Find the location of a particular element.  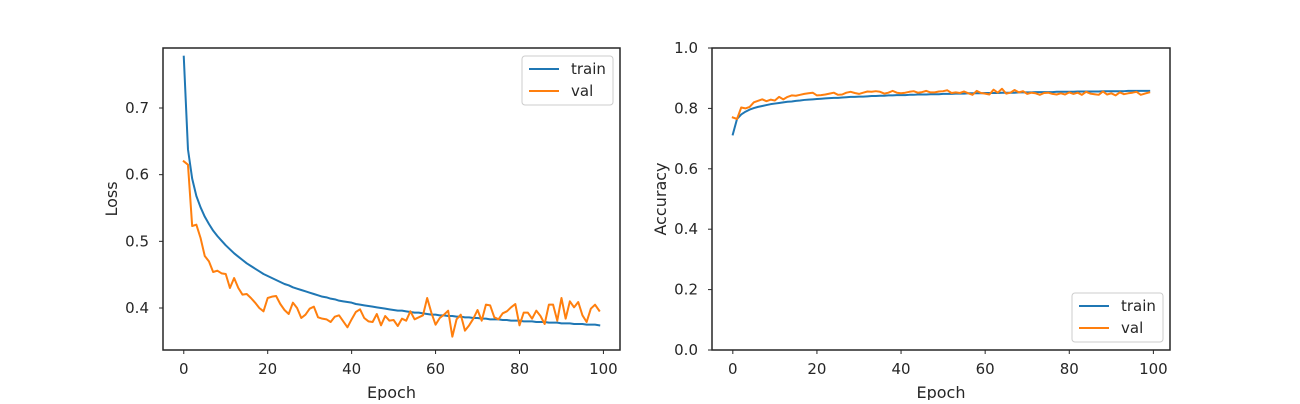

y-tick-label: 0.7 is located at coordinates (137, 108).